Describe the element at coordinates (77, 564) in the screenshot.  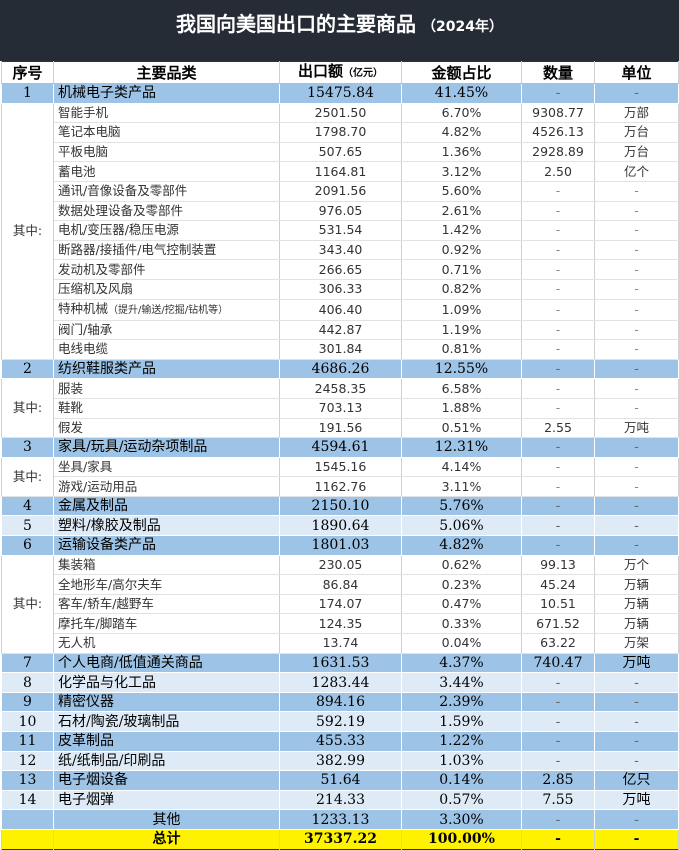
I see `subitem-name-text: 集装箱` at that location.